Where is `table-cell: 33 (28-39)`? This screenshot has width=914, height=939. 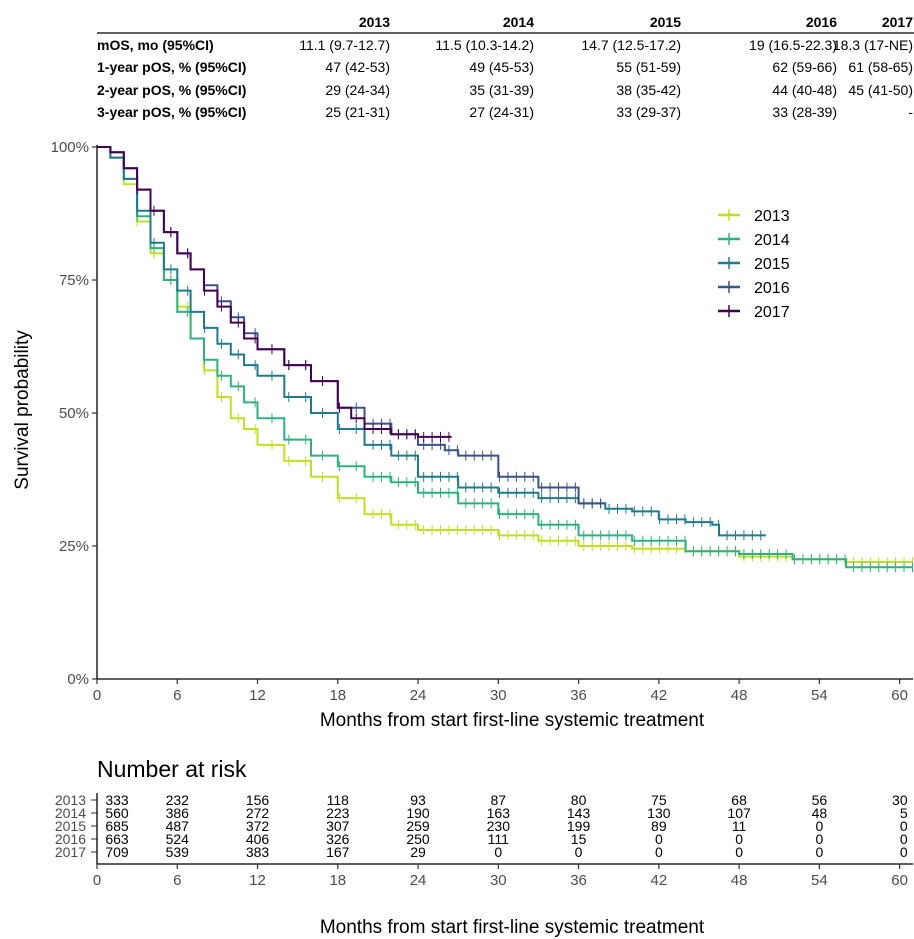 table-cell: 33 (28-39) is located at coordinates (804, 112).